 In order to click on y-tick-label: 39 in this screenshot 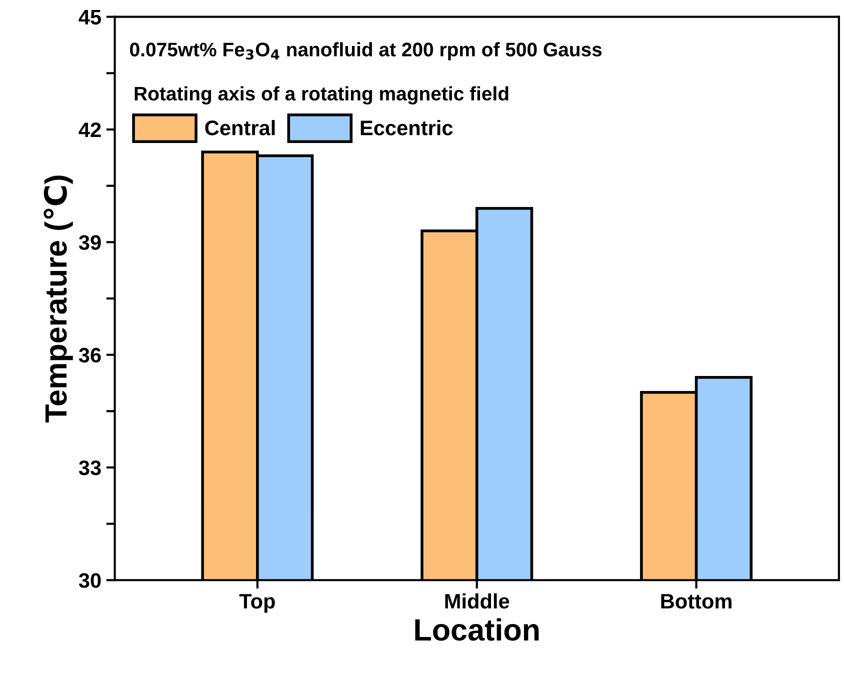, I will do `click(89, 242)`.